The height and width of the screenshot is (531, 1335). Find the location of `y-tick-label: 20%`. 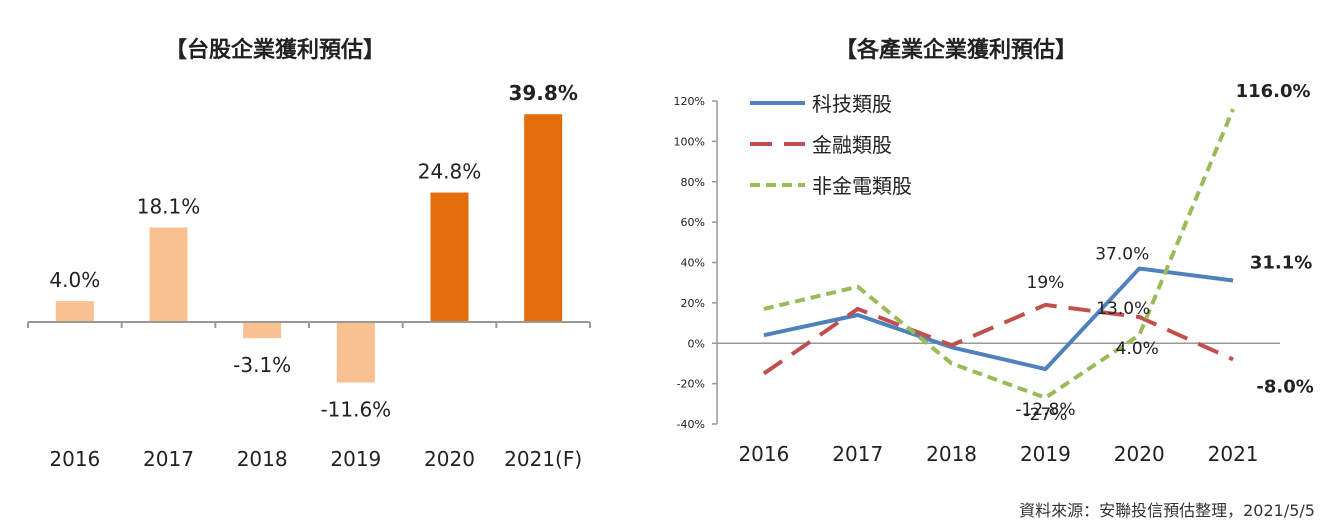

y-tick-label: 20% is located at coordinates (693, 303).